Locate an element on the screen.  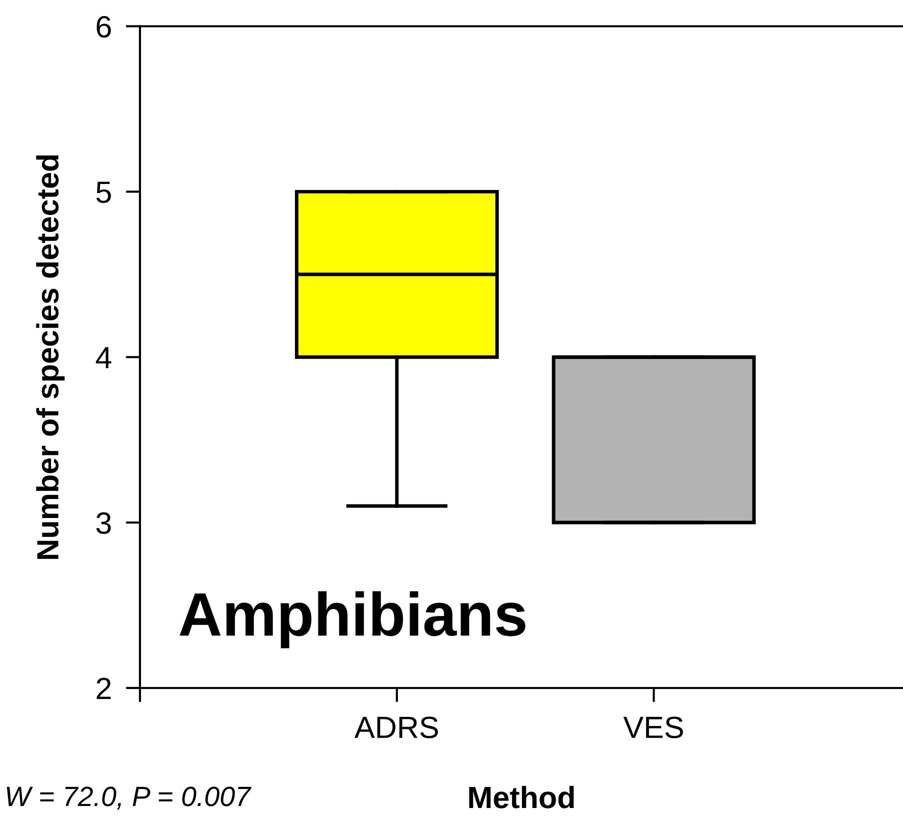
y-tick-label: 2 is located at coordinates (103, 689).